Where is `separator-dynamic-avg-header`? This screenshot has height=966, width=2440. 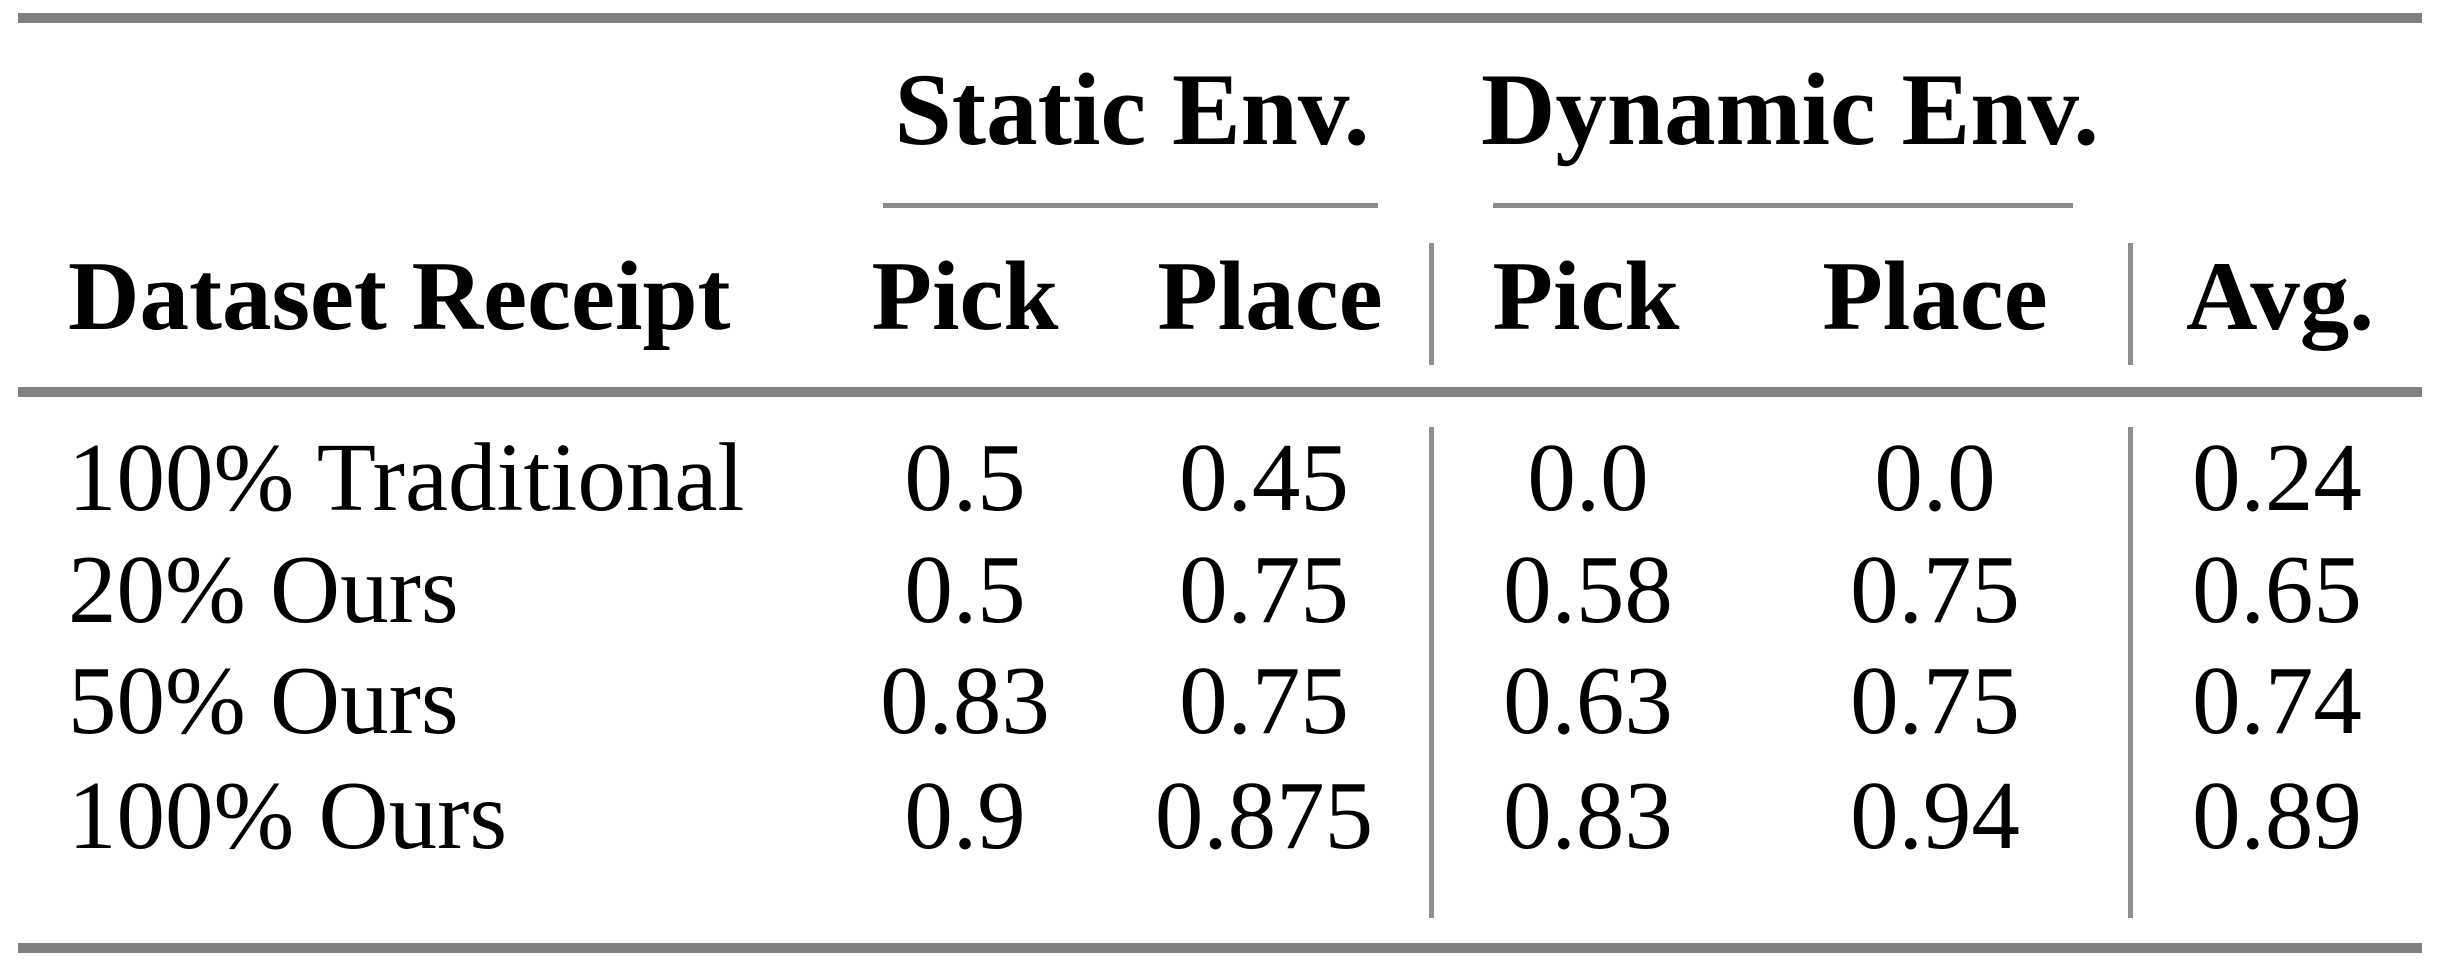 separator-dynamic-avg-header is located at coordinates (2130, 304).